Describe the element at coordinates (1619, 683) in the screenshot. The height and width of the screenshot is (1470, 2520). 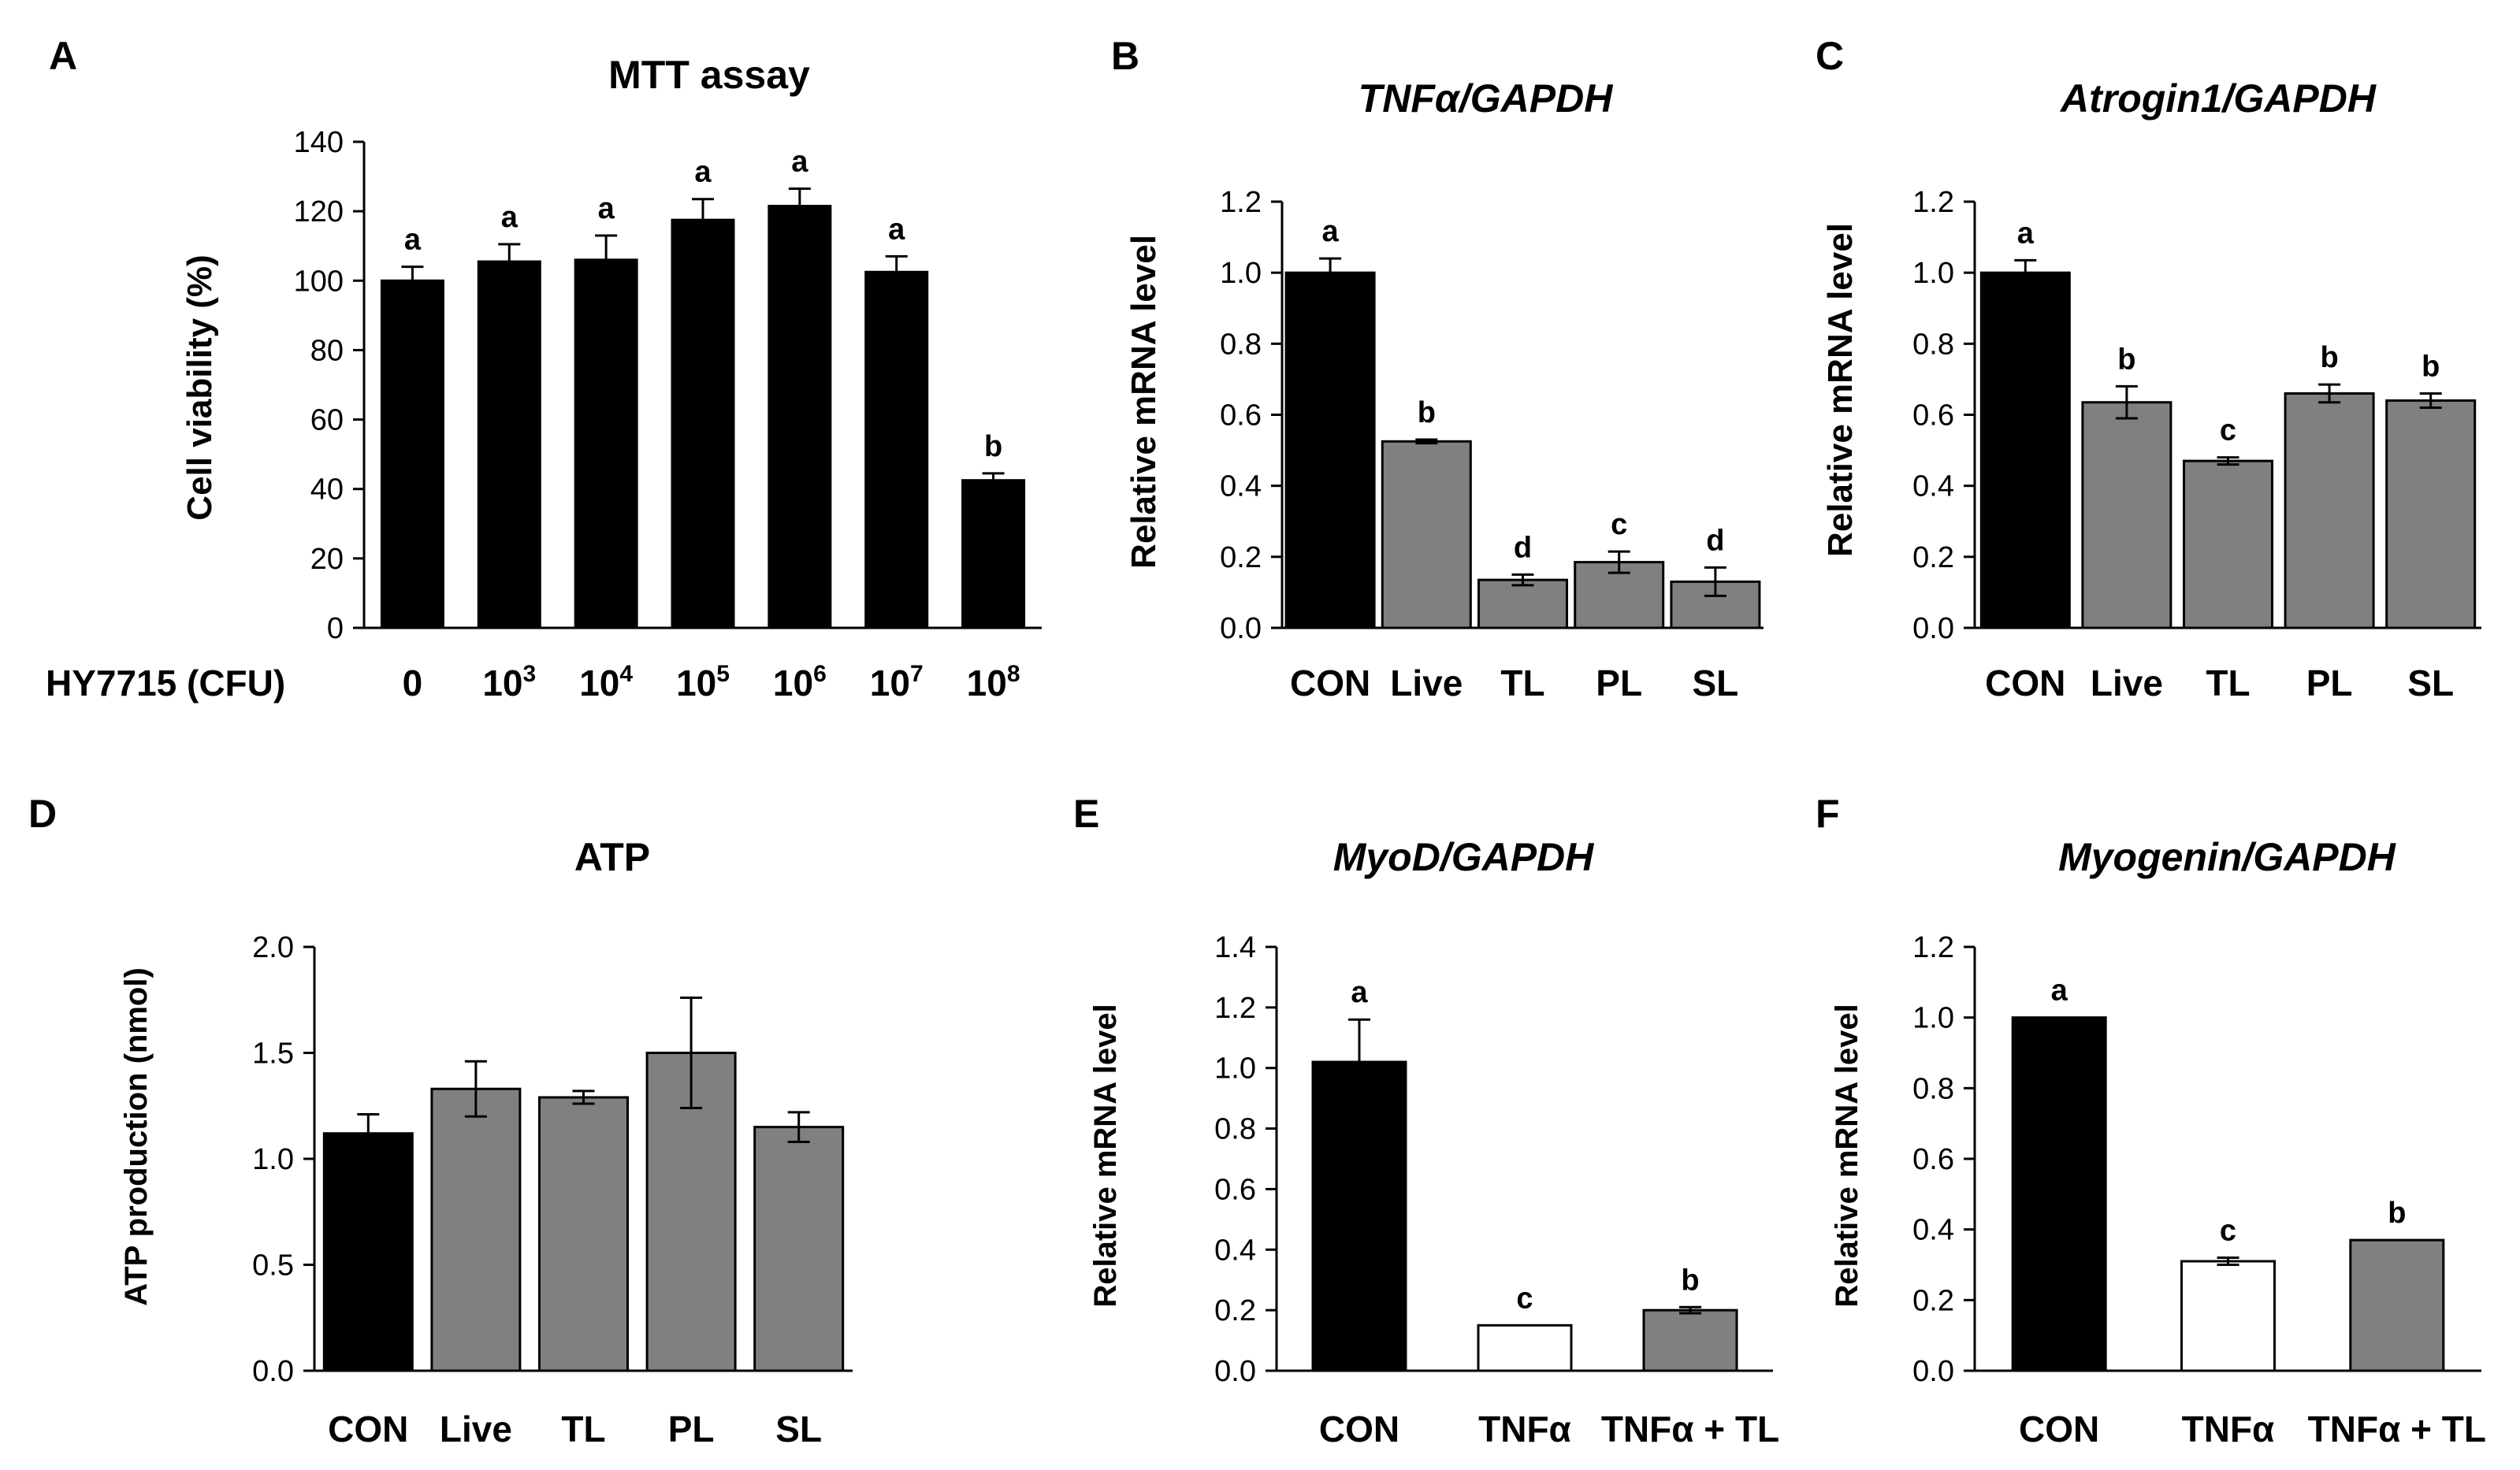
I see `x-tick-label-b: PL` at that location.